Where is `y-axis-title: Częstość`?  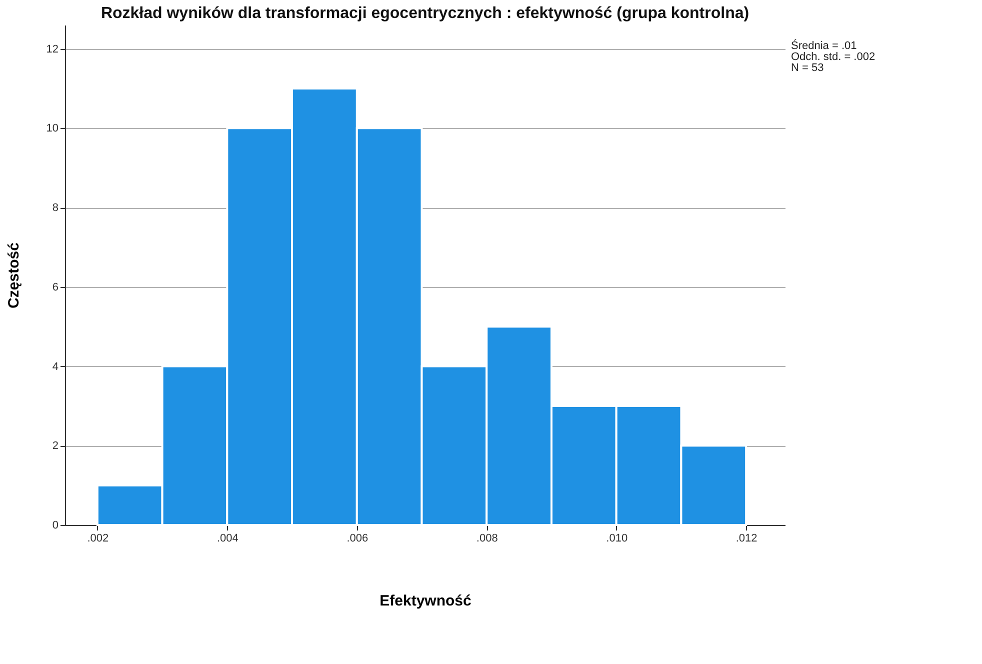 y-axis-title: Częstość is located at coordinates (13, 275).